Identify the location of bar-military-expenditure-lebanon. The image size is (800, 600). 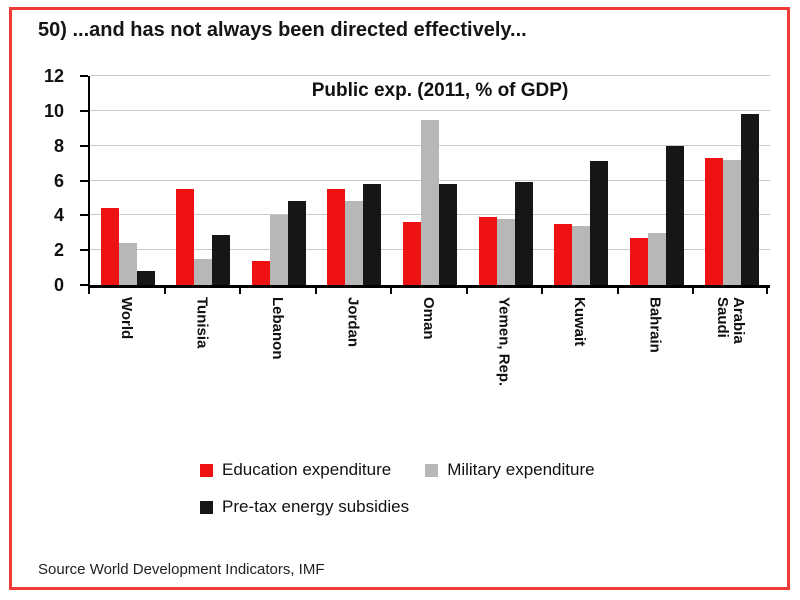
(278, 250).